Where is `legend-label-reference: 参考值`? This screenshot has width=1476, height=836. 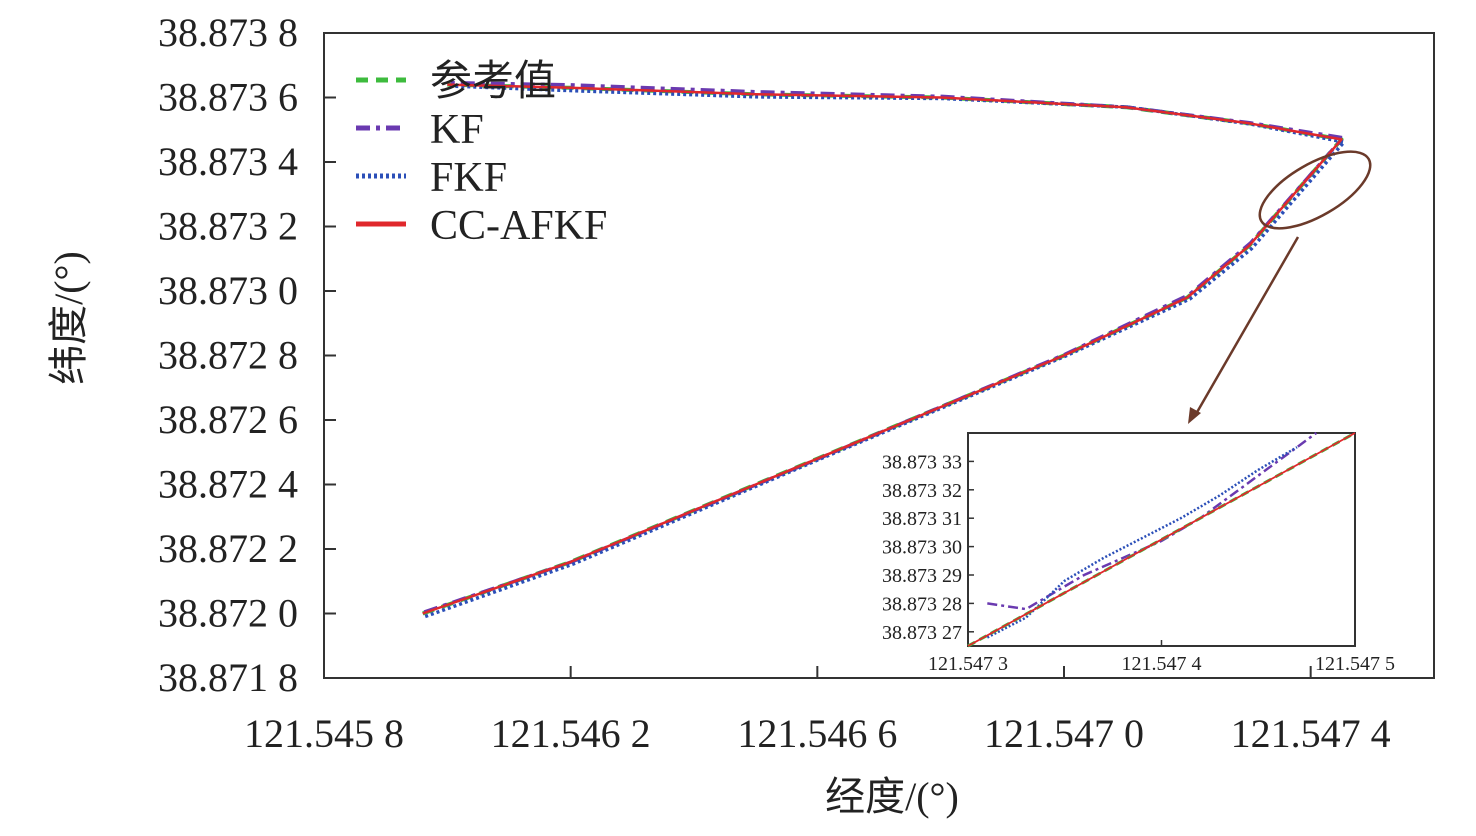
legend-label-reference: 参考值 is located at coordinates (493, 81).